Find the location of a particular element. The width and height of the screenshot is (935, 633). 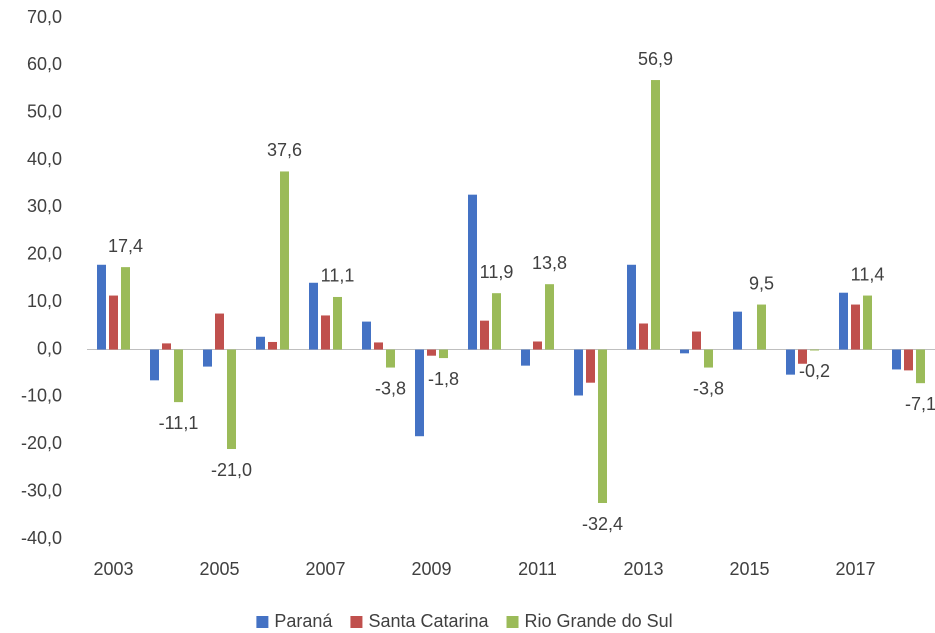

y-tick-label: -40,0 is located at coordinates (41, 538).